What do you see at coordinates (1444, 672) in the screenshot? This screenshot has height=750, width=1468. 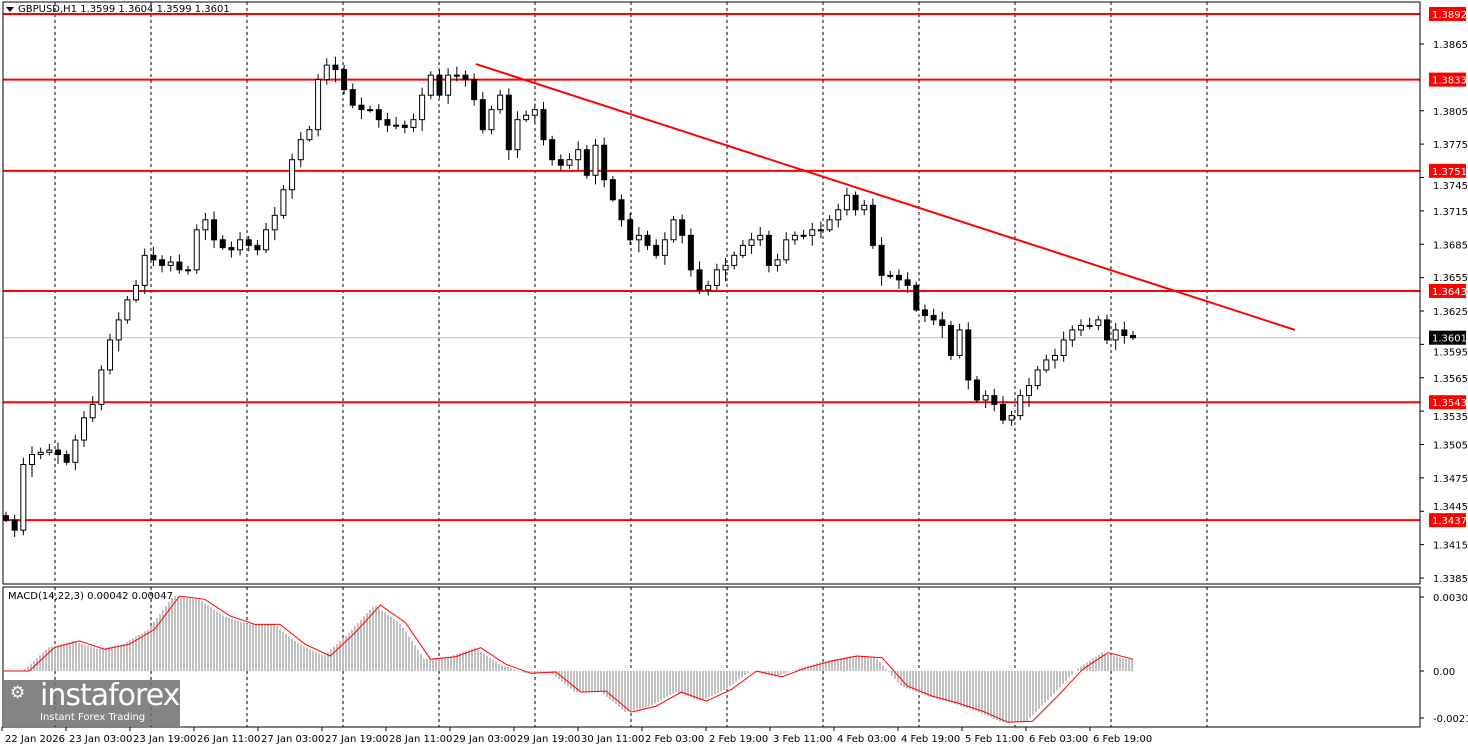 I see `macd-tick-label: 0.00` at bounding box center [1444, 672].